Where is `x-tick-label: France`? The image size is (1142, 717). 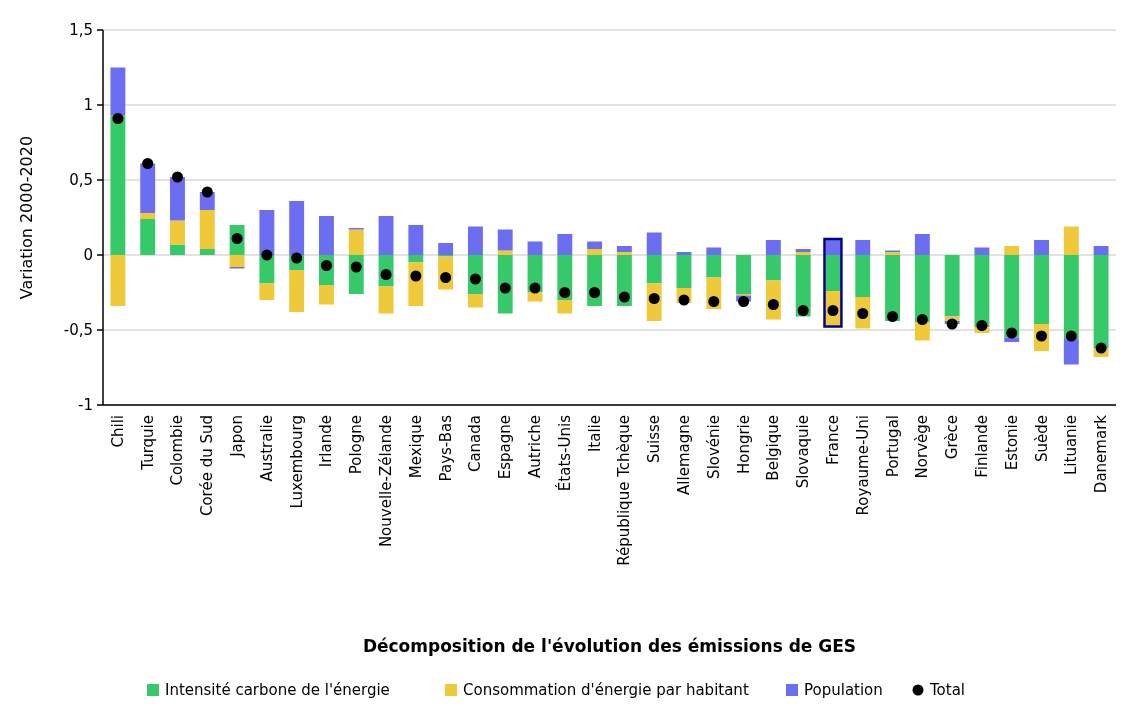
x-tick-label: France is located at coordinates (832, 440).